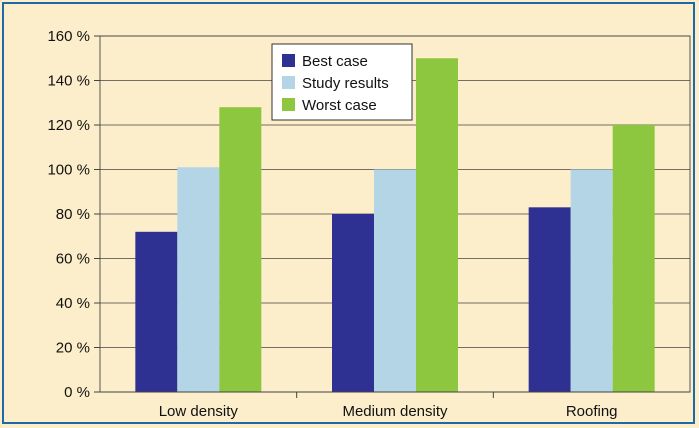 The image size is (699, 428). I want to click on y-tick-label: 80 %, so click(73, 214).